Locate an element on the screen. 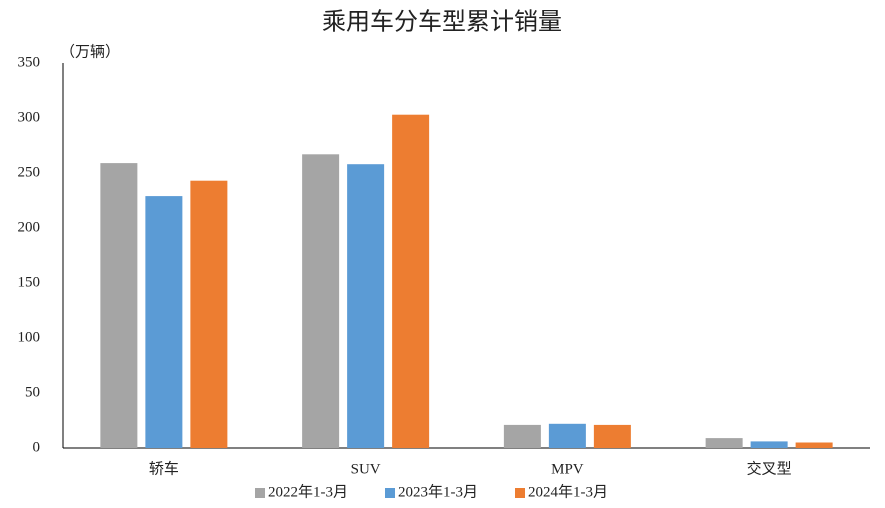 Image resolution: width=885 pixels, height=508 pixels. y-tick-label: 250 is located at coordinates (29, 172).